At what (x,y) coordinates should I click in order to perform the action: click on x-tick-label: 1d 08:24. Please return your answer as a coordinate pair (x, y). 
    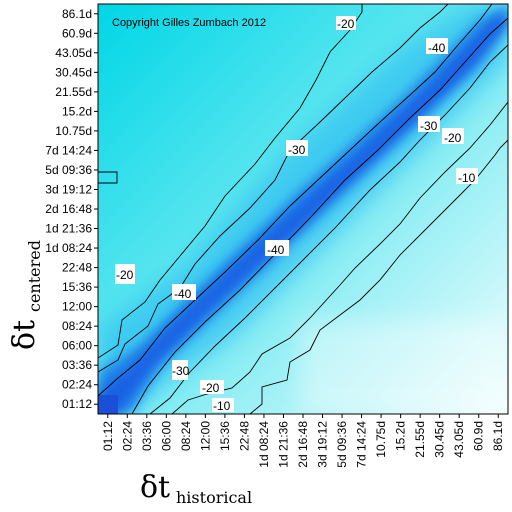
    Looking at the image, I should click on (264, 444).